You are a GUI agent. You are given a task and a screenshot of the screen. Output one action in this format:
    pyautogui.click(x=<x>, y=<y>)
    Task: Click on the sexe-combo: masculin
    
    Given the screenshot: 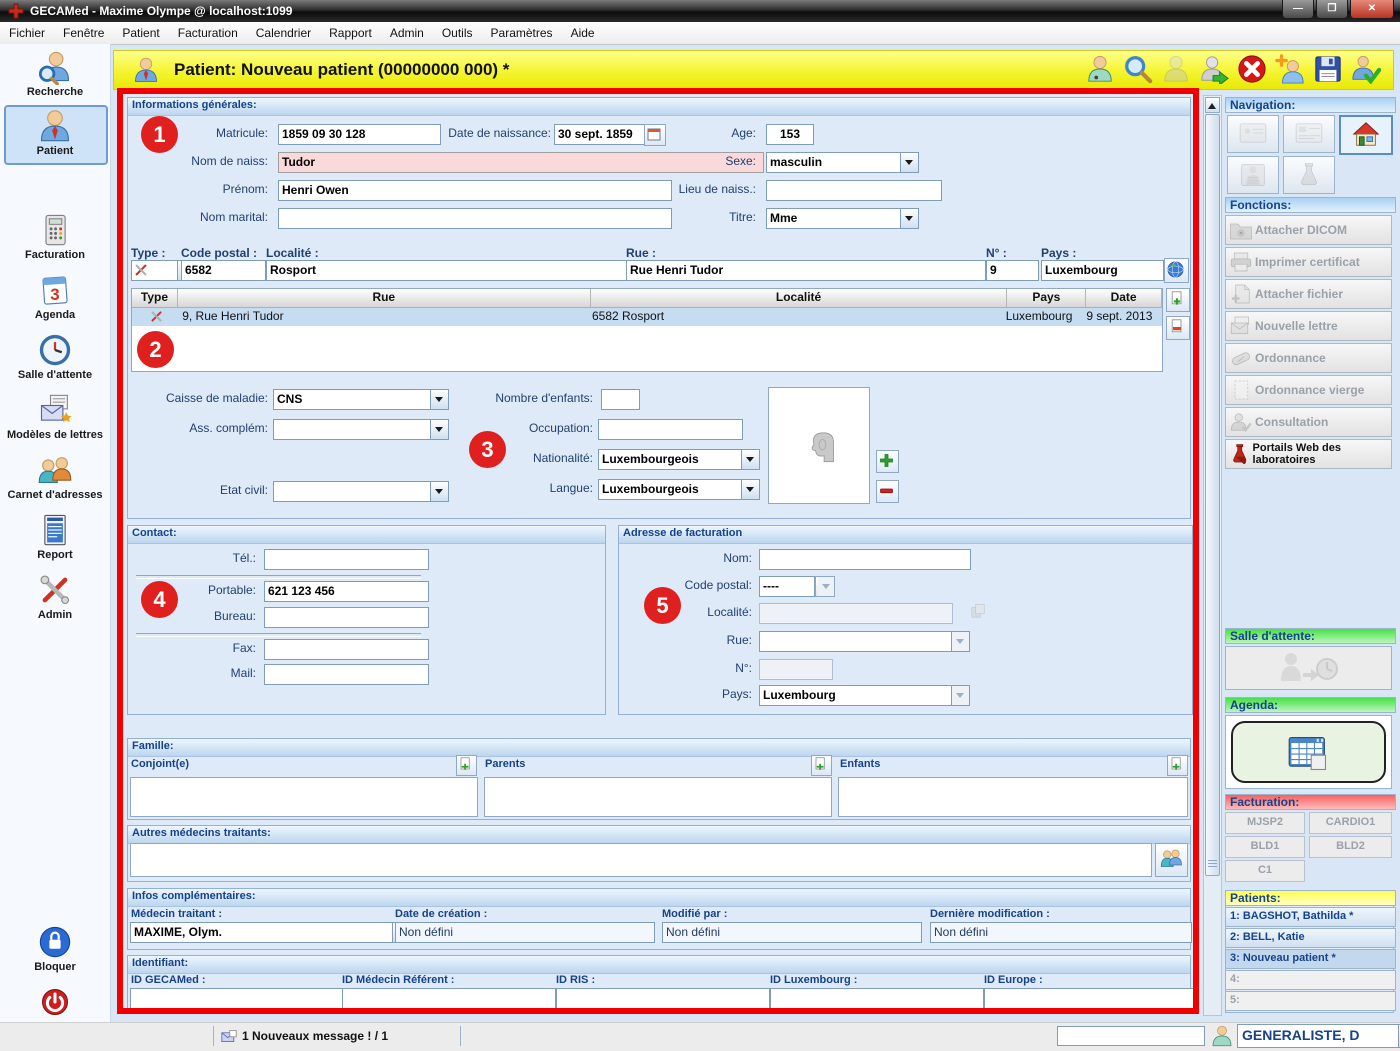 What is the action you would take?
    pyautogui.click(x=842, y=162)
    